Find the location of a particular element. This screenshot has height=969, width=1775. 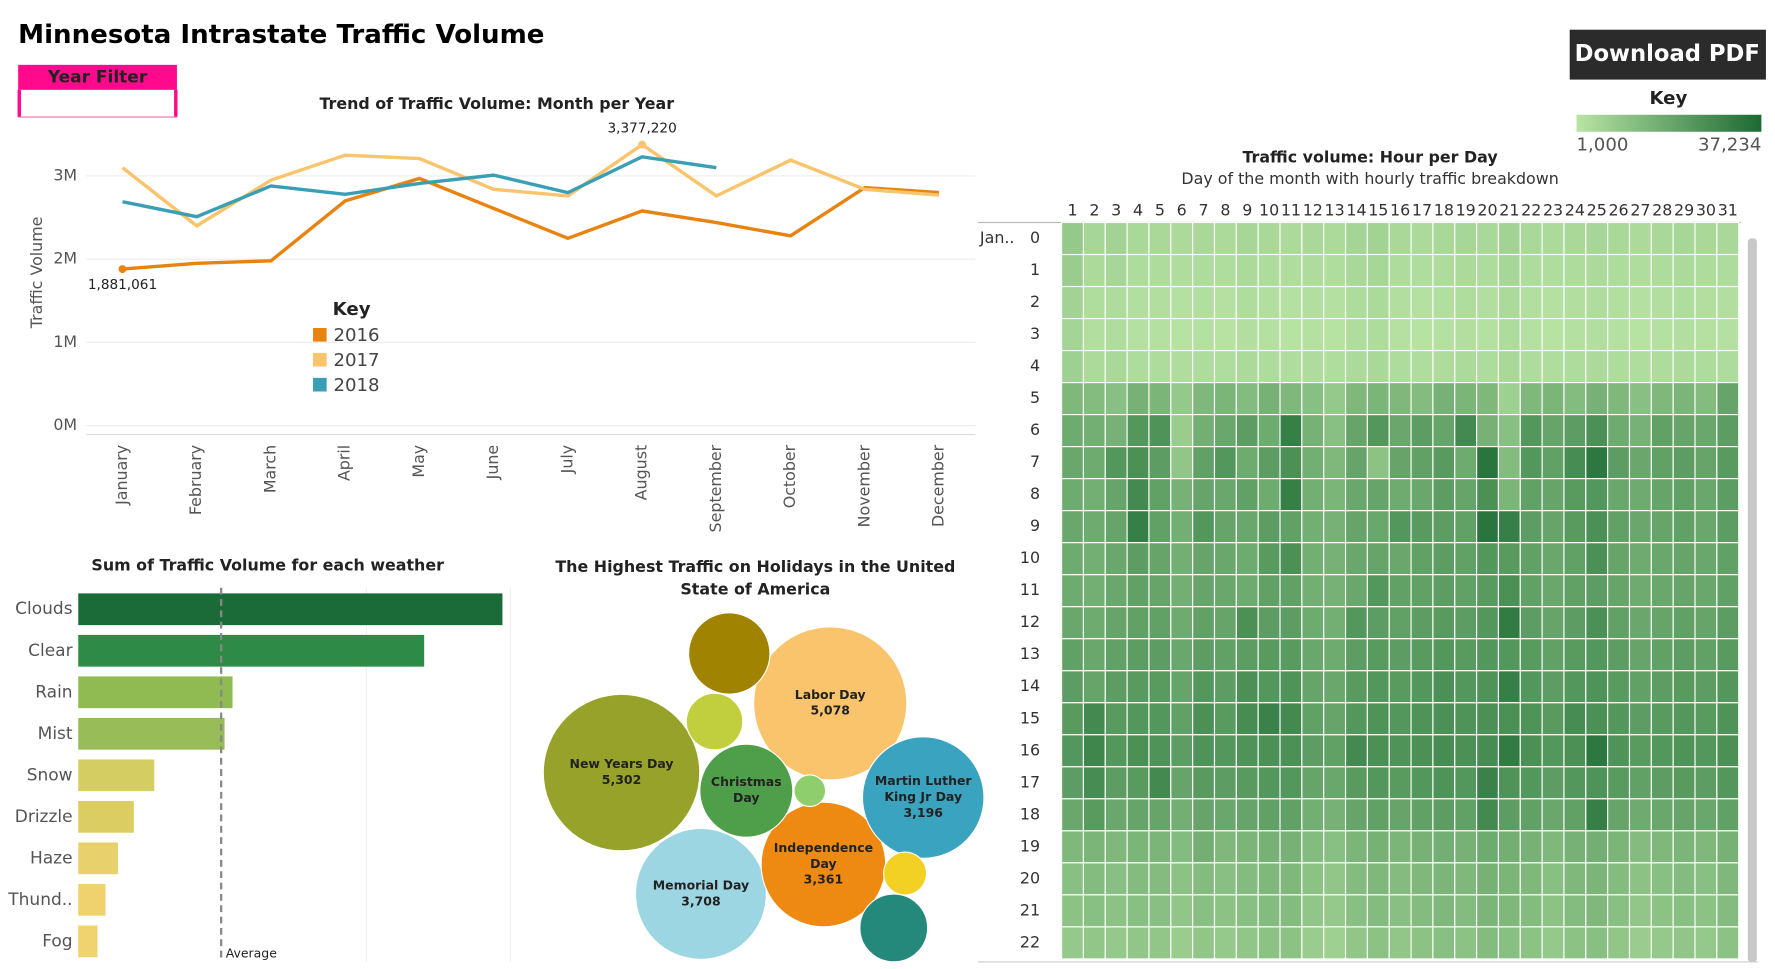

column-label: 5 is located at coordinates (1160, 210).